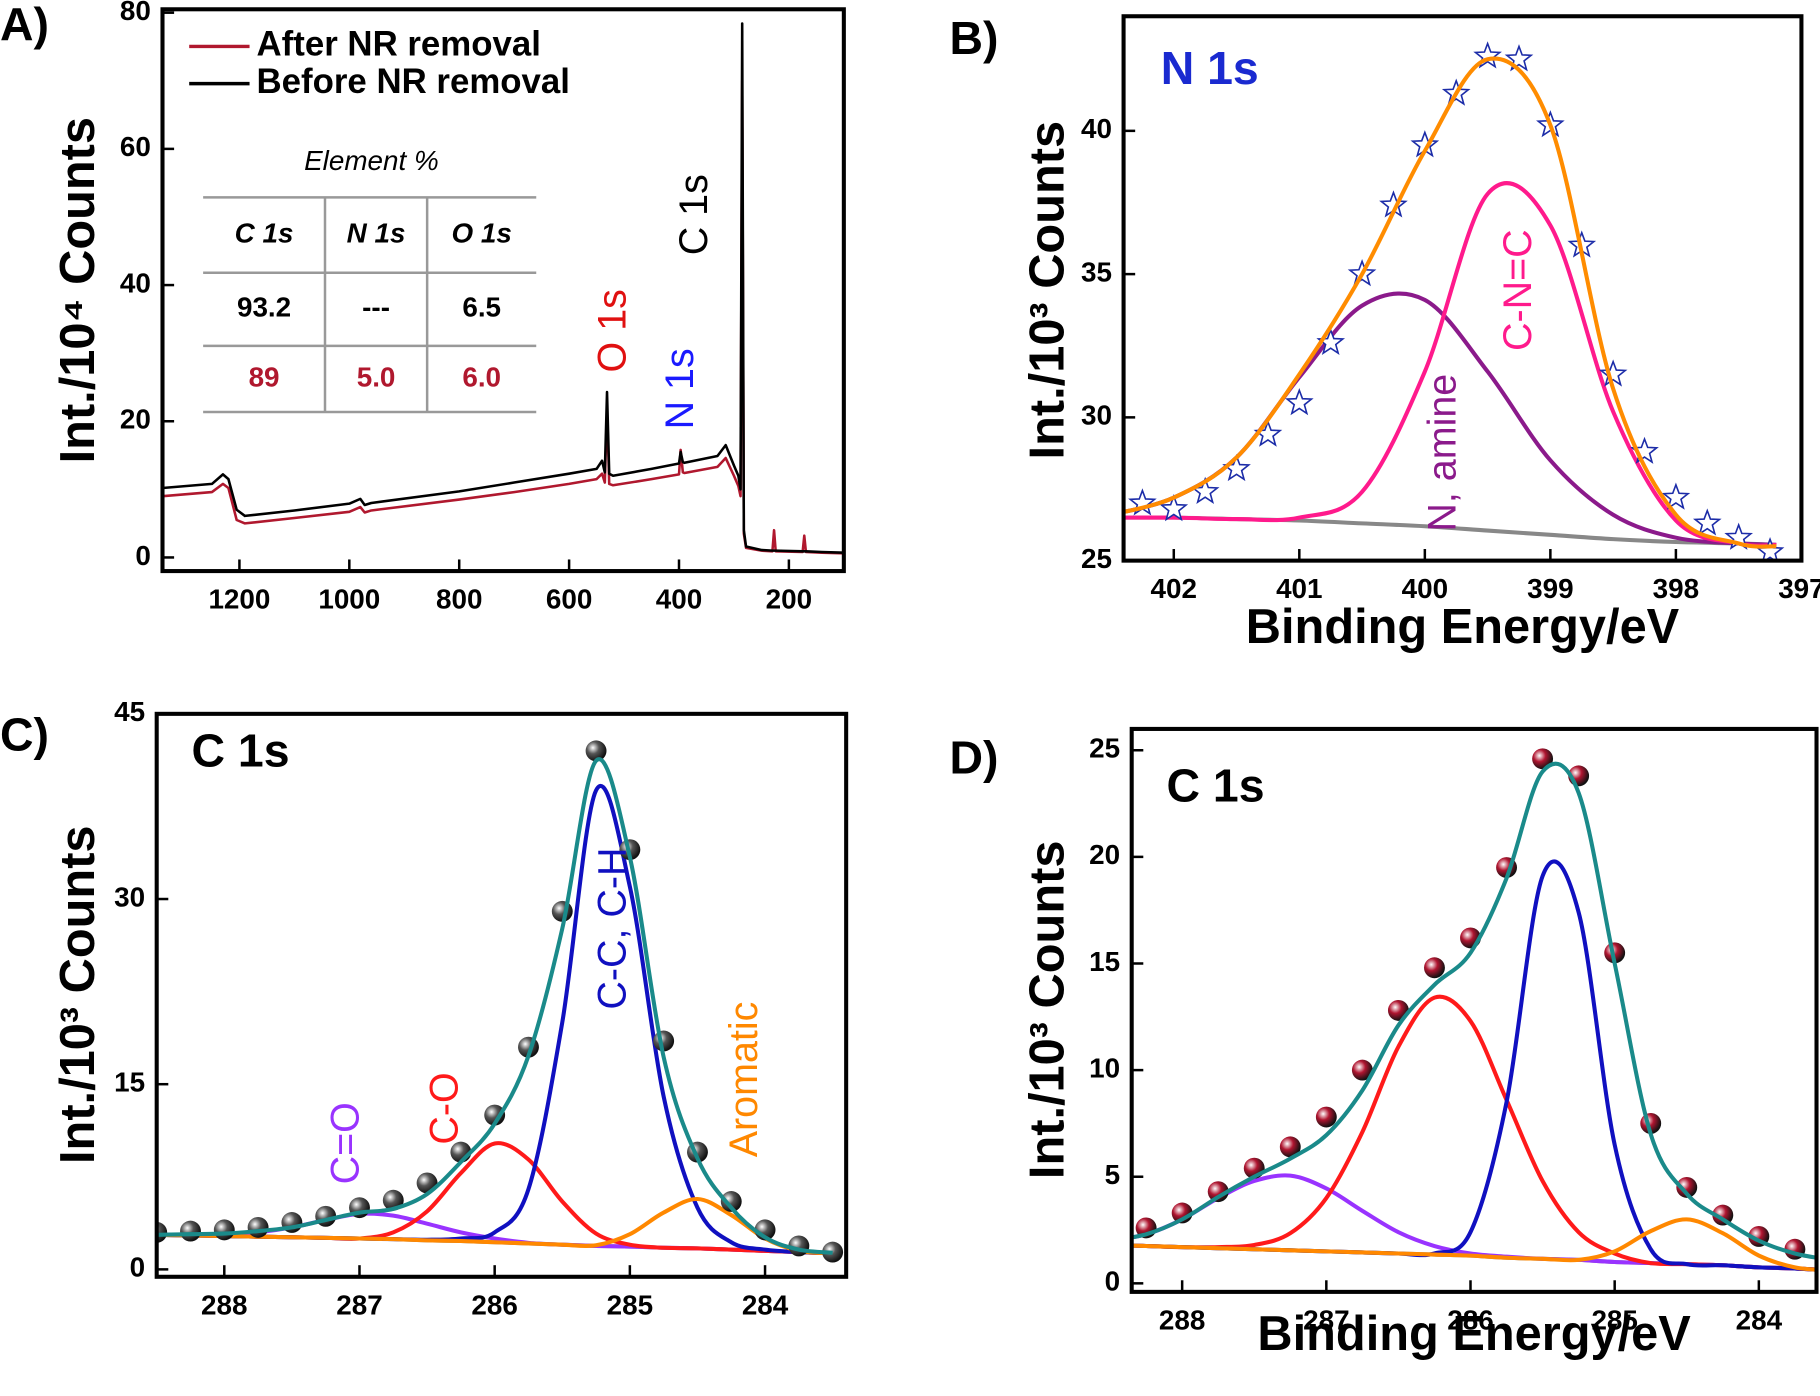  I want to click on y-tick-label: 80, so click(135, 13).